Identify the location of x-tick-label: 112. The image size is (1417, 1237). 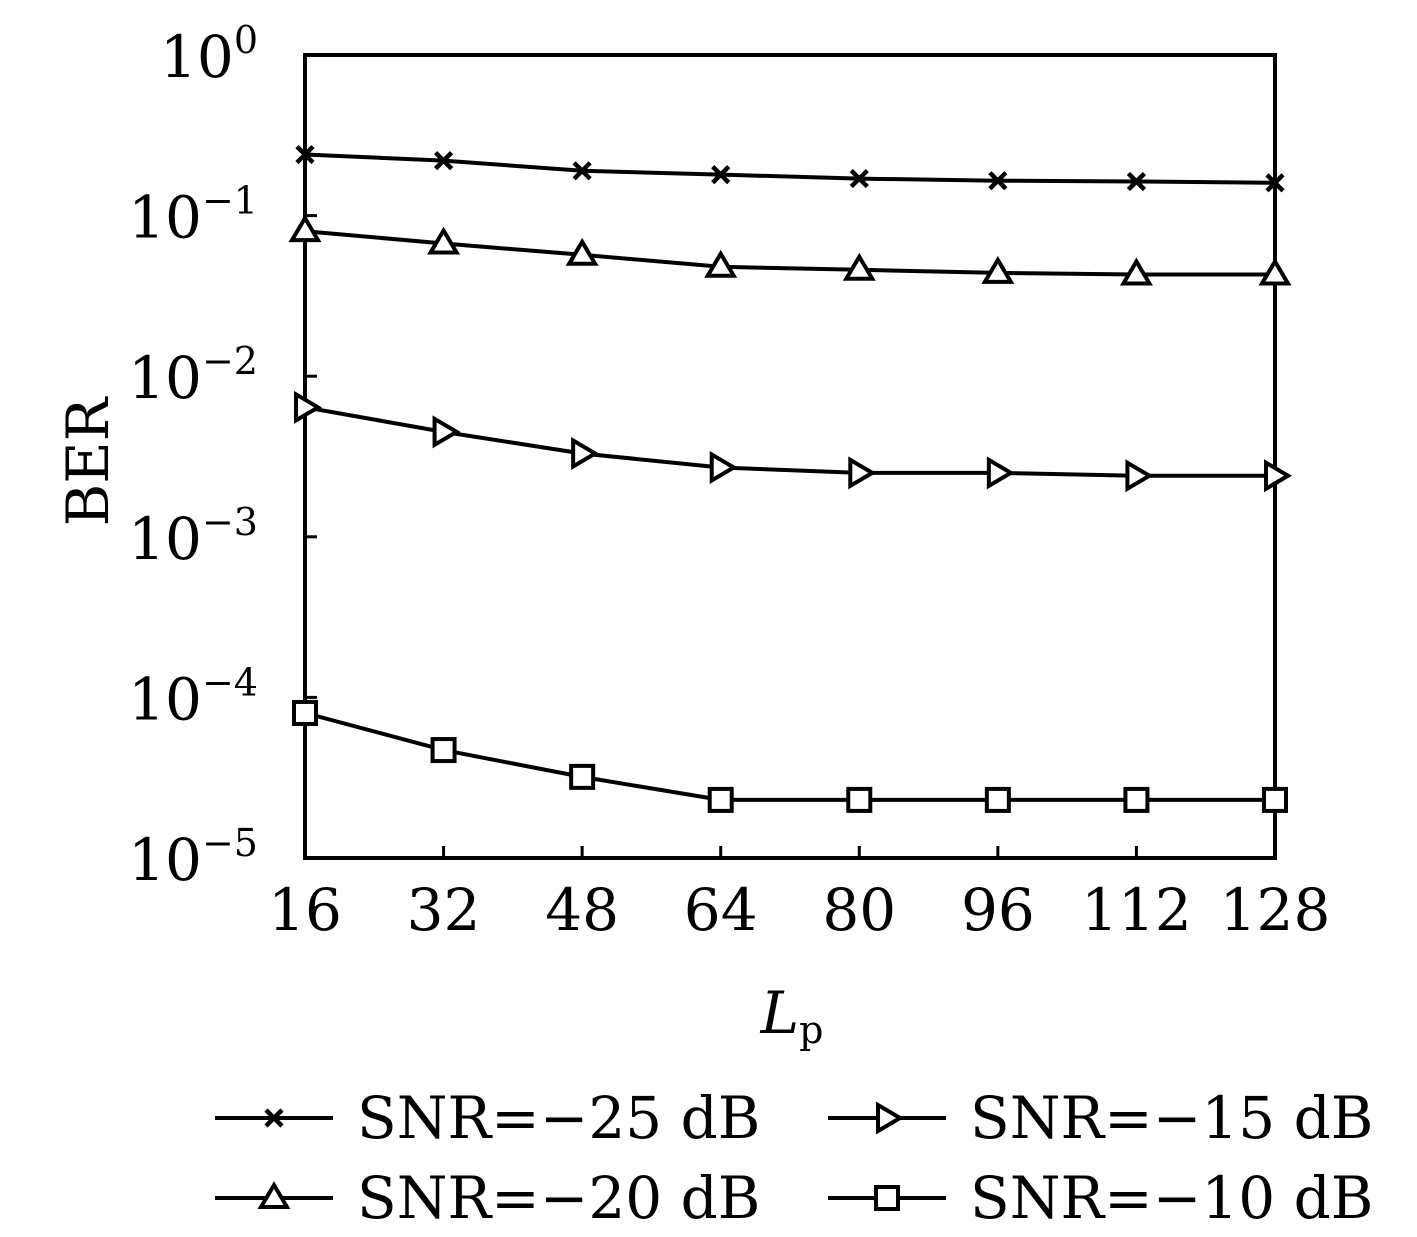
(1136, 910).